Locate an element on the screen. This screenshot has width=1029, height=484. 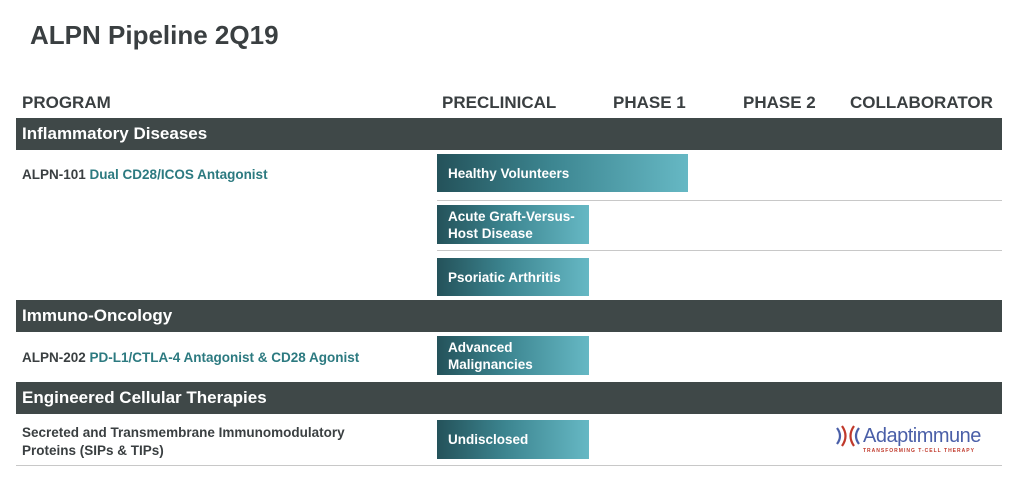
collaborator-tagline: TRANSFORMING T-CELL THERAPY is located at coordinates (919, 451).